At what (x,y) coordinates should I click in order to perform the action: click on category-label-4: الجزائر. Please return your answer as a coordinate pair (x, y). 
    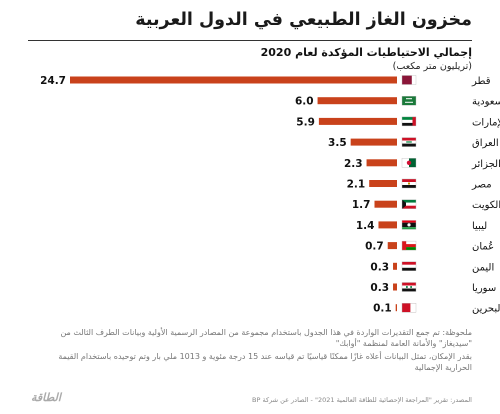
    Looking at the image, I should click on (485, 164).